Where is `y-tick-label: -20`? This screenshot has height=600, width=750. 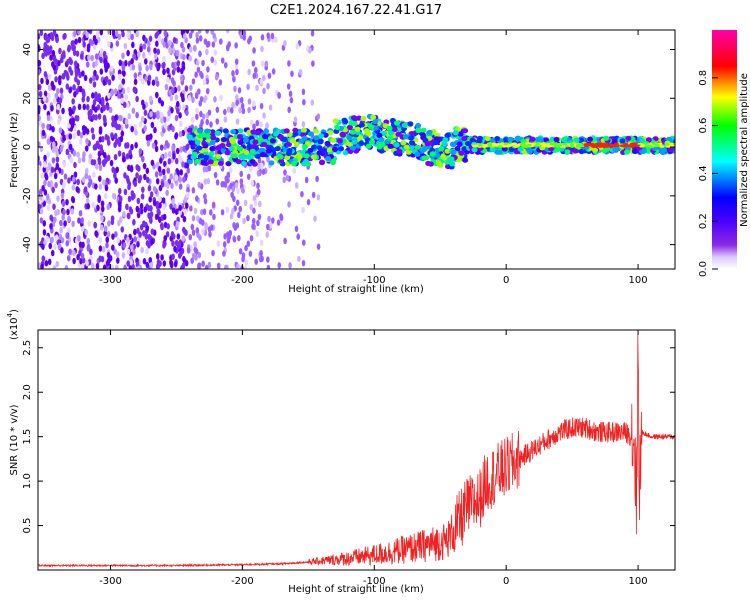 y-tick-label: -20 is located at coordinates (27, 196).